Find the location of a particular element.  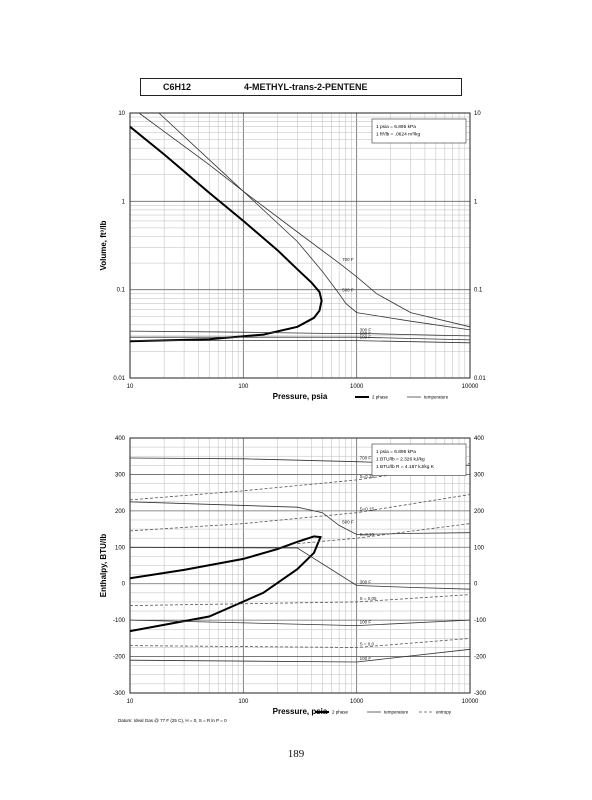

y-axis-label: Enthalpy, BTU/lb is located at coordinates (103, 566).